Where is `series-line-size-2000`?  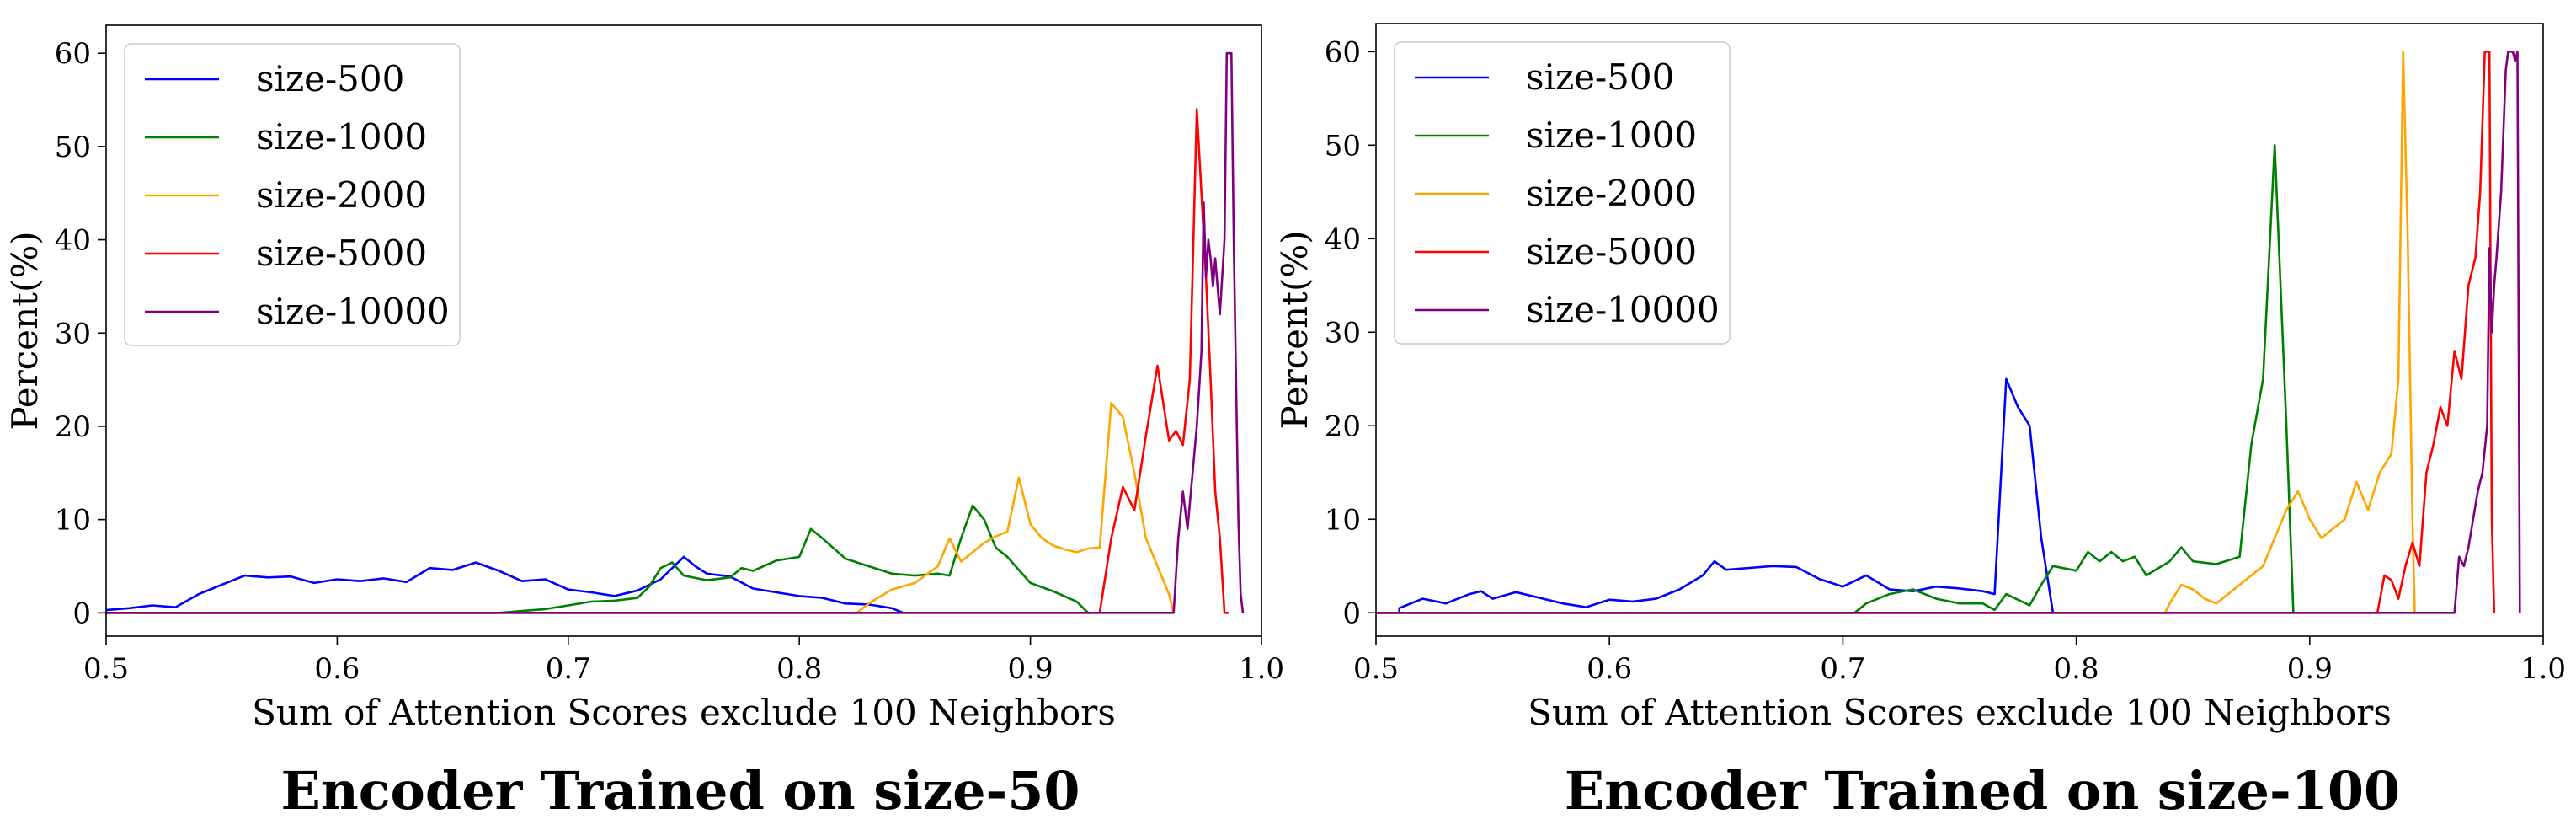 series-line-size-2000 is located at coordinates (640, 508).